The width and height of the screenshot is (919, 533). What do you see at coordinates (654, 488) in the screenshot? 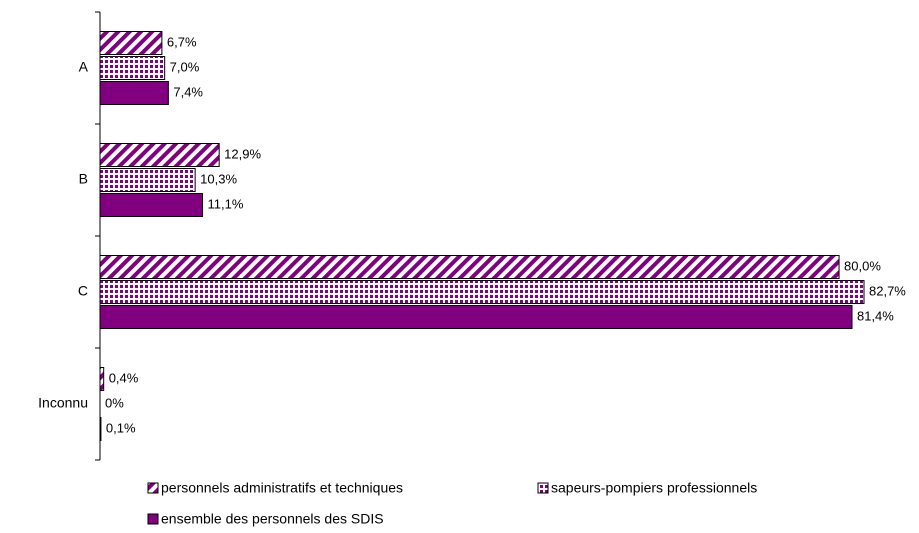
I see `legend-label: sapeurs-pompiers professionnels` at bounding box center [654, 488].